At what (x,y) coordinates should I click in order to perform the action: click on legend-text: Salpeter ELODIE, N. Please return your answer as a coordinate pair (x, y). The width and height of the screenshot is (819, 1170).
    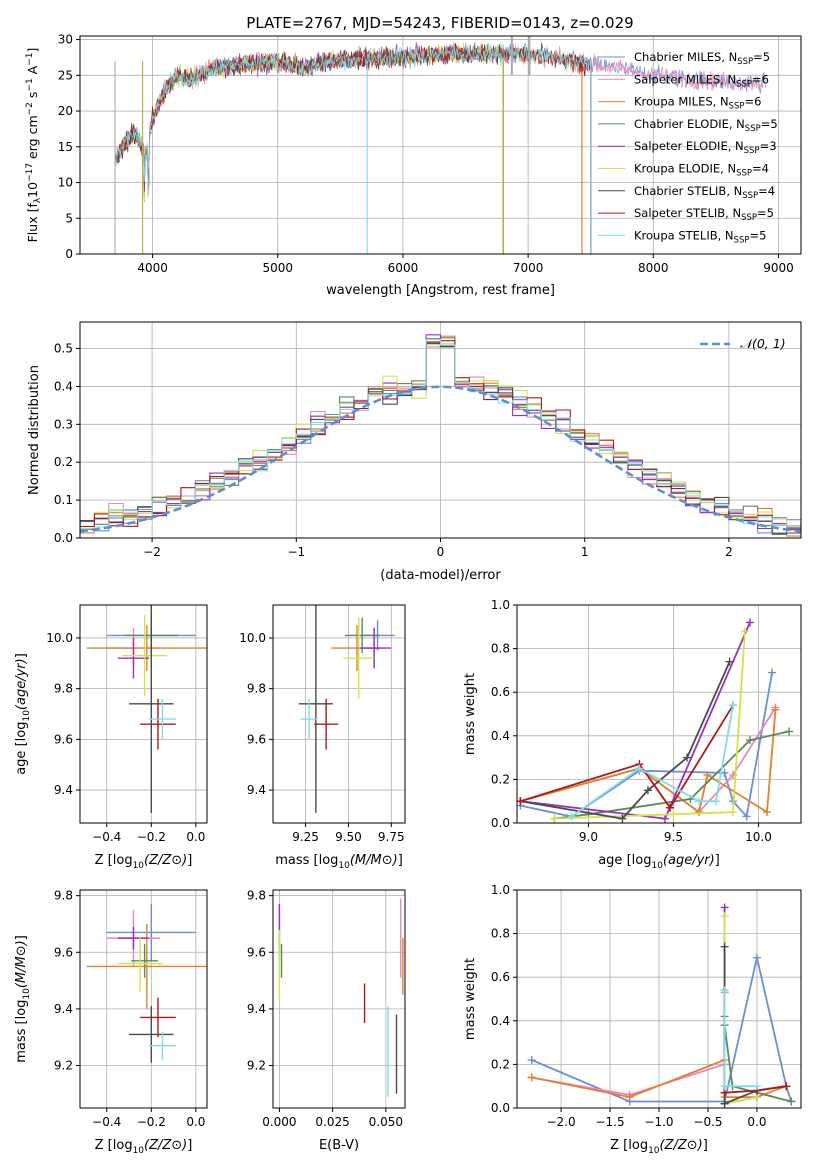
    Looking at the image, I should click on (689, 146).